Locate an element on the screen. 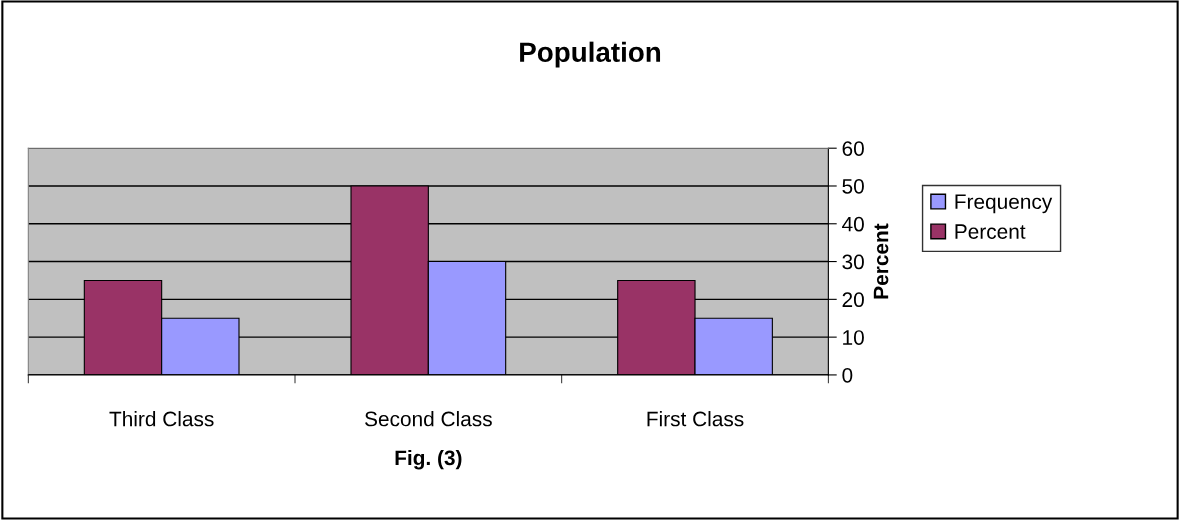 The image size is (1180, 520). legend-label: Frequency is located at coordinates (1004, 204).